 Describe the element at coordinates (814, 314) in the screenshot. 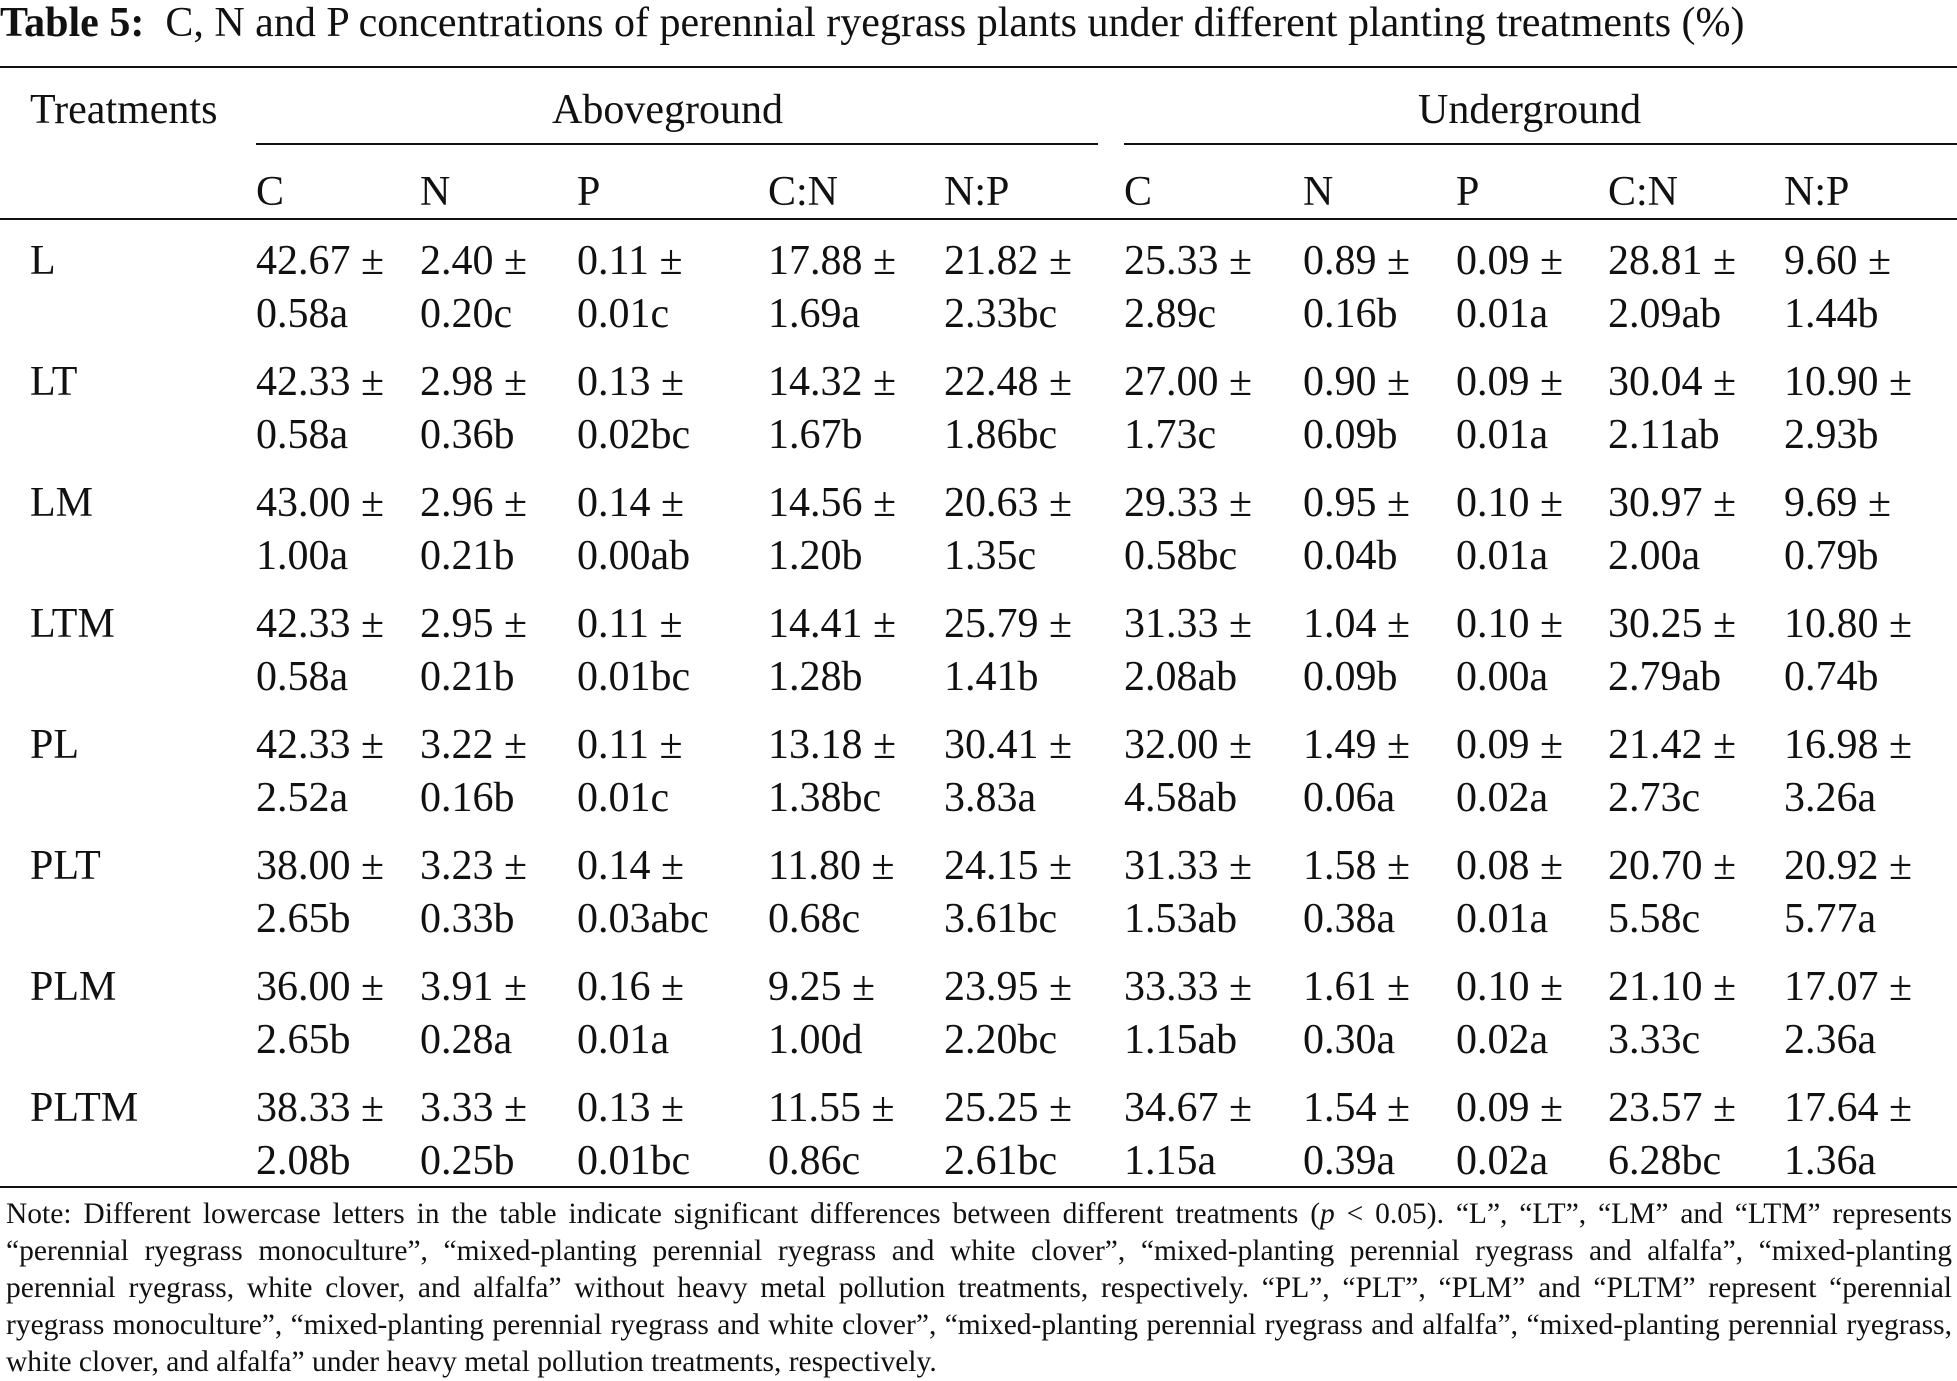

I see `sd-value: 1.69a` at that location.